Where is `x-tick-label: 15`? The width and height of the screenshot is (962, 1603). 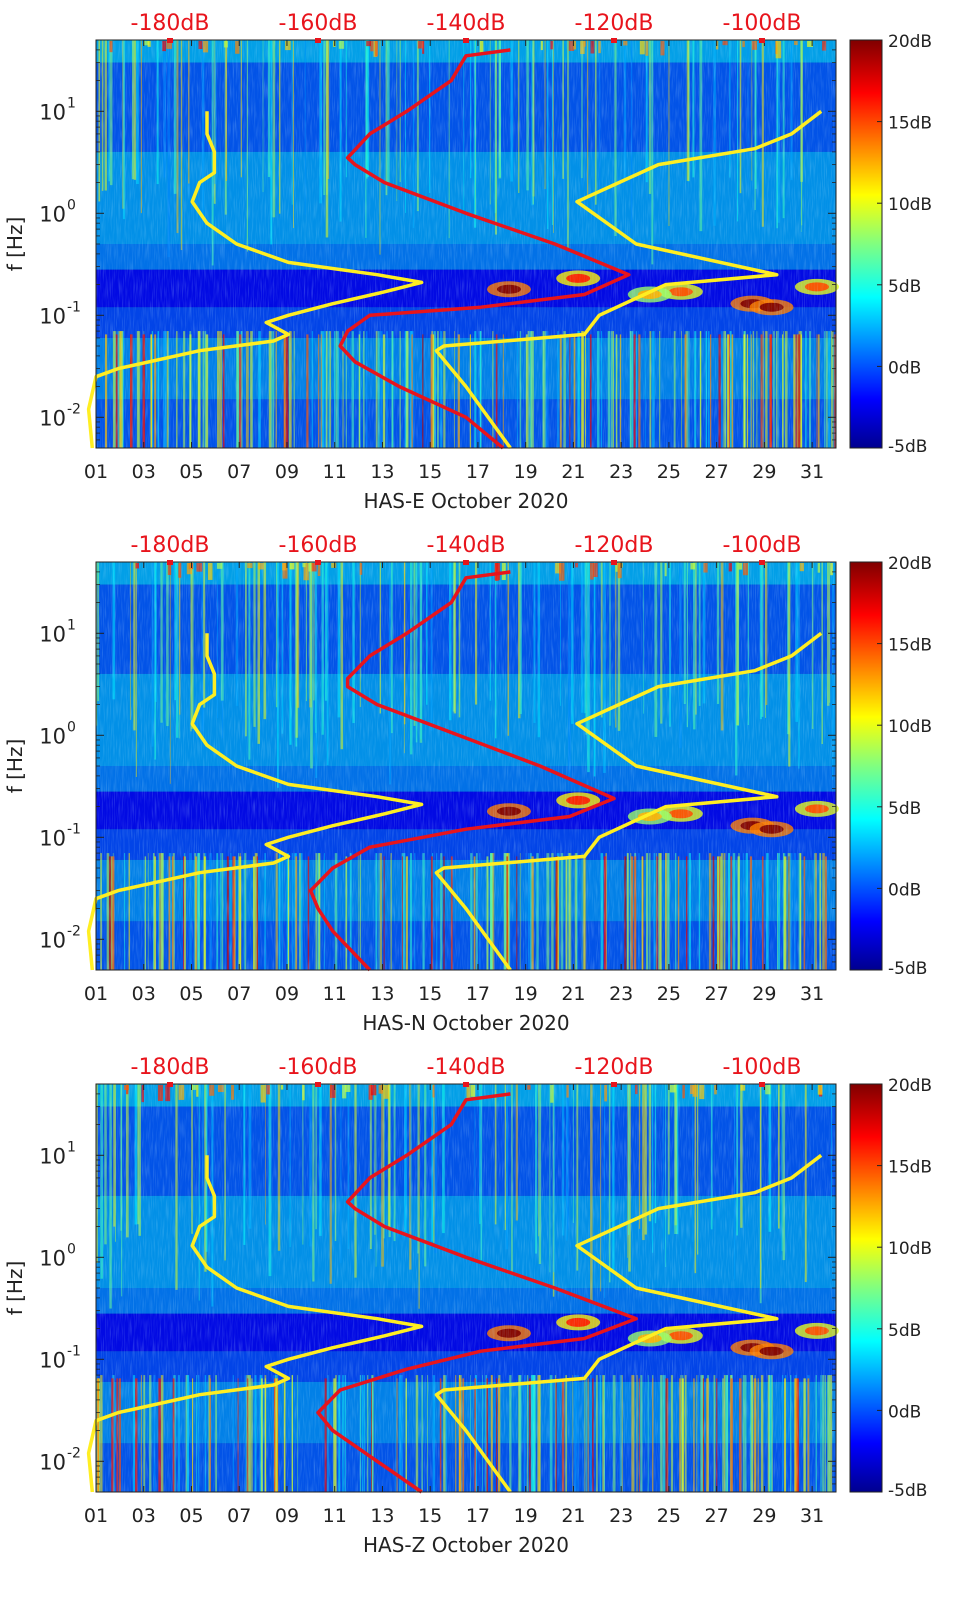 x-tick-label: 15 is located at coordinates (430, 1516).